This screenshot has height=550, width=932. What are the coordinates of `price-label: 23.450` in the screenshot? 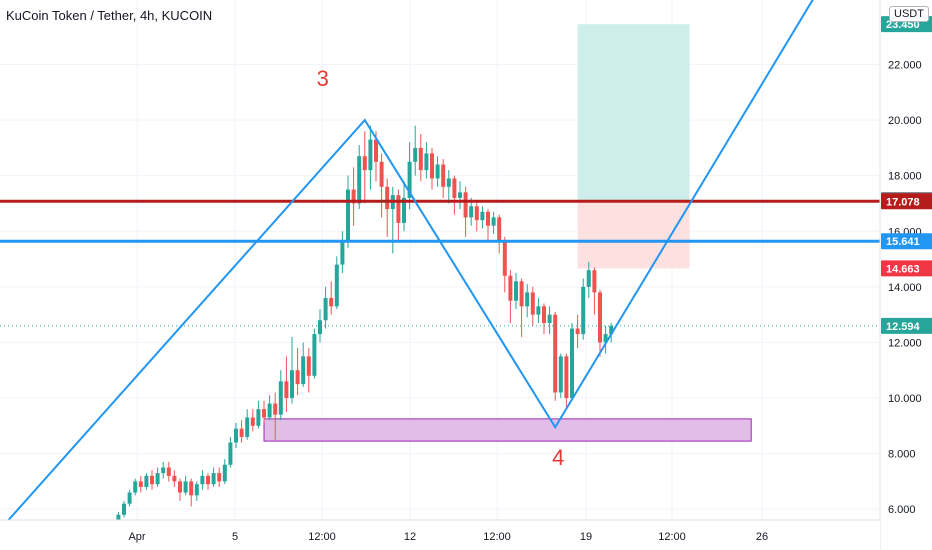 It's located at (903, 25).